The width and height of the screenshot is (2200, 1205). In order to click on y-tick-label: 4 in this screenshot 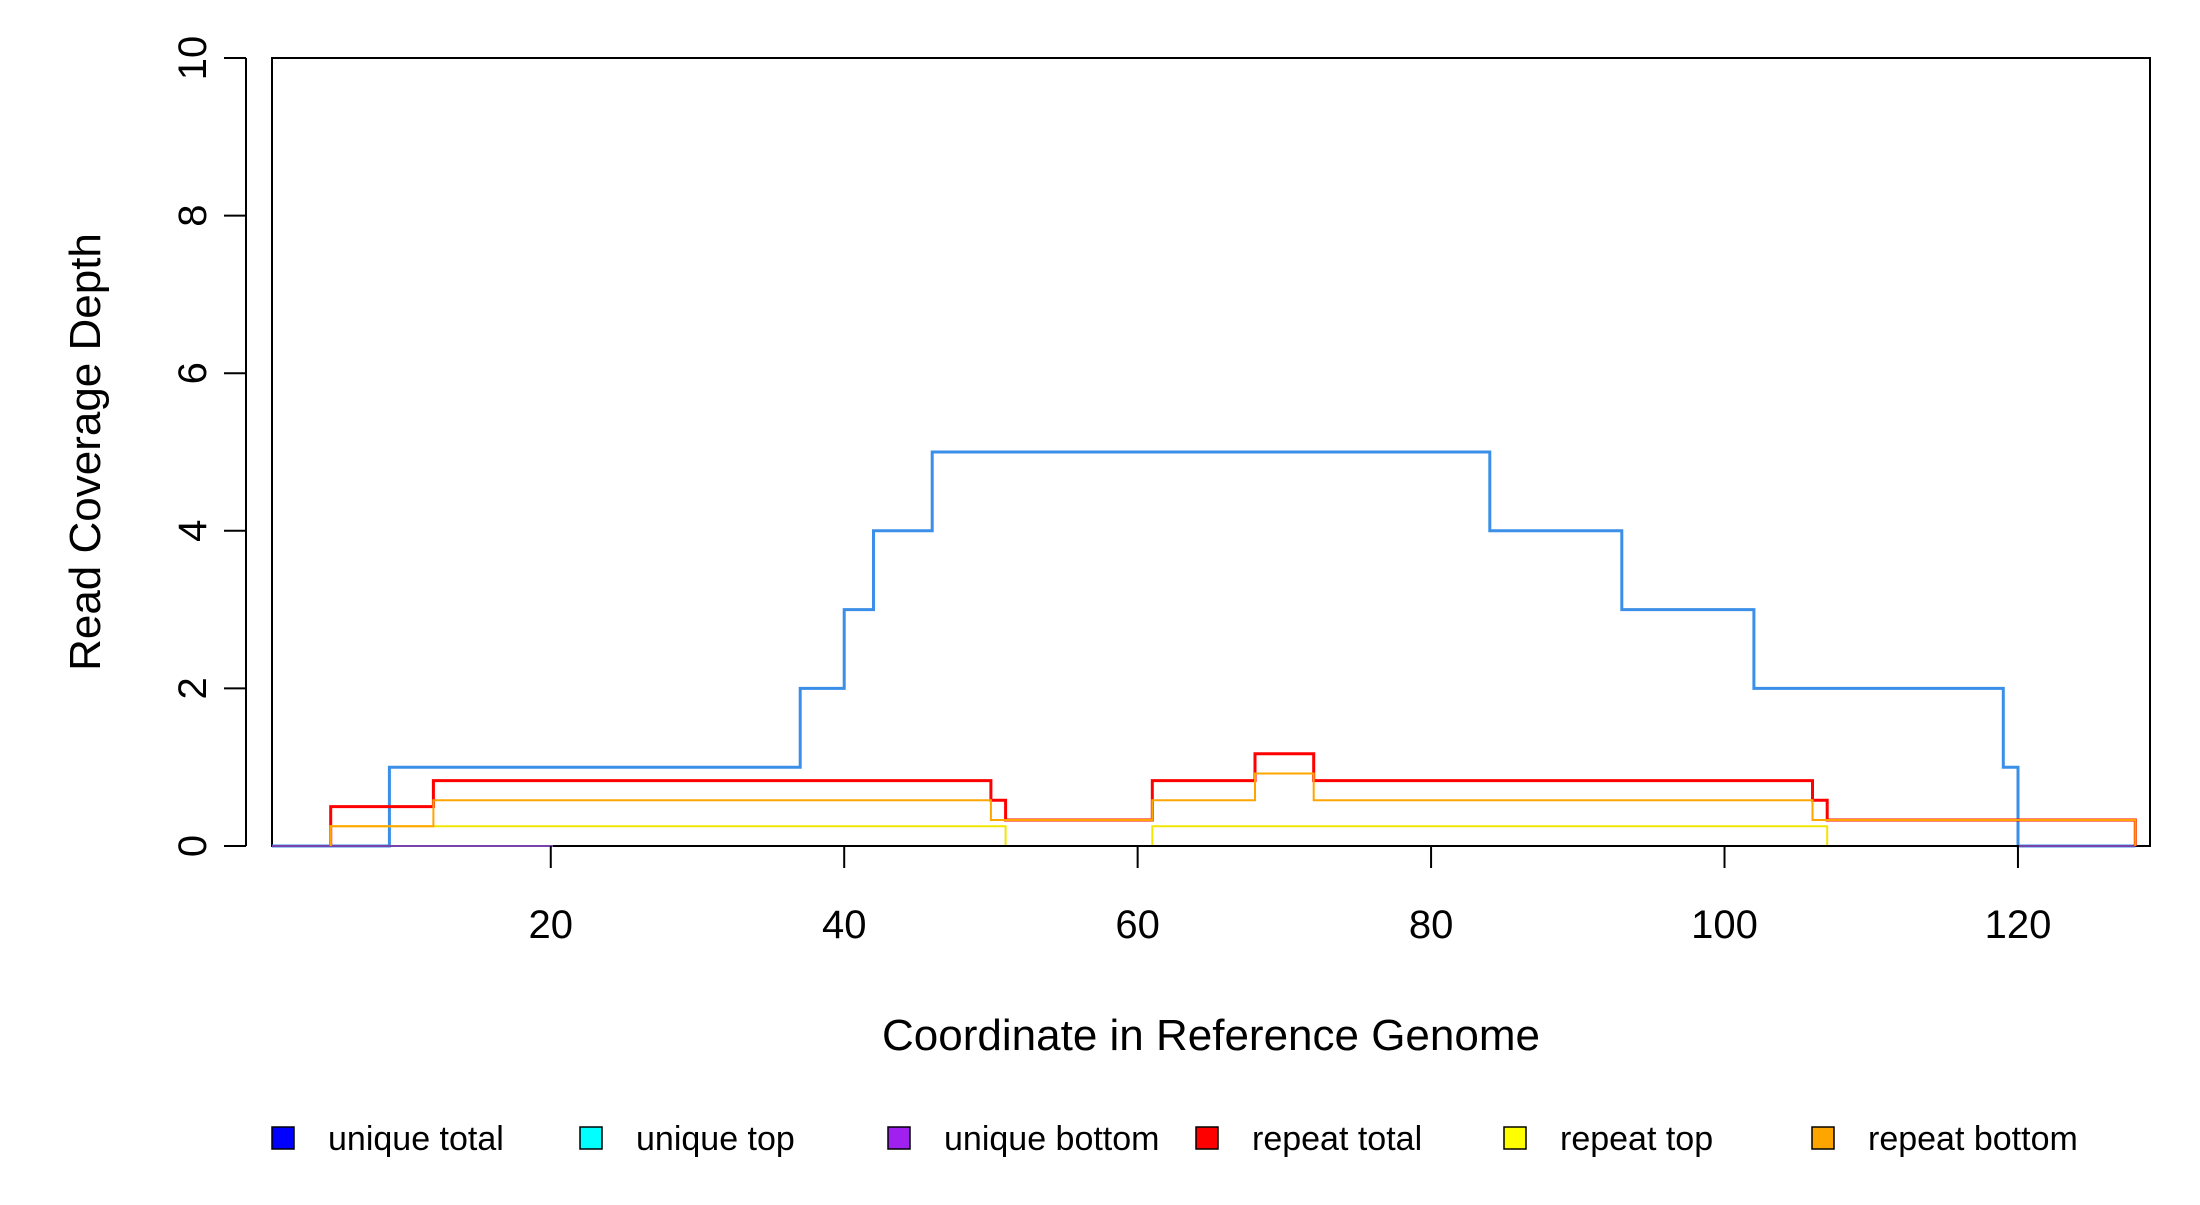, I will do `click(193, 531)`.